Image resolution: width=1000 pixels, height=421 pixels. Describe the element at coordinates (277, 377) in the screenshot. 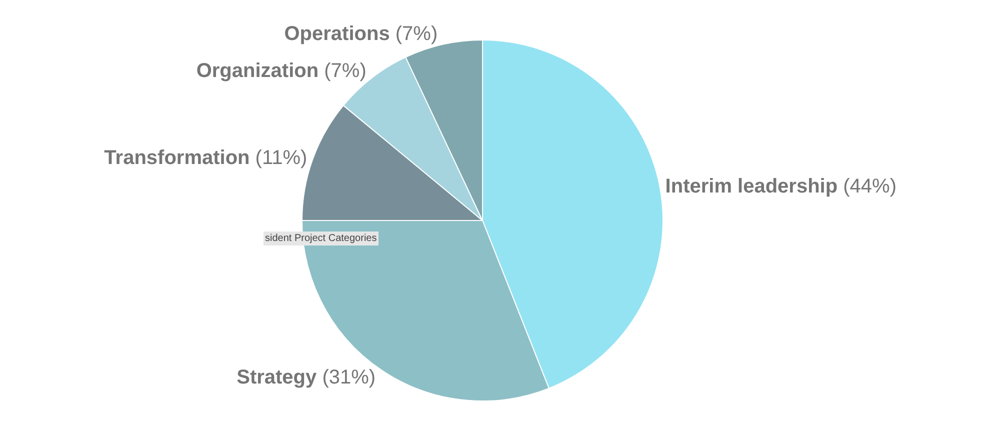

I see `slice-label: Strategy` at that location.